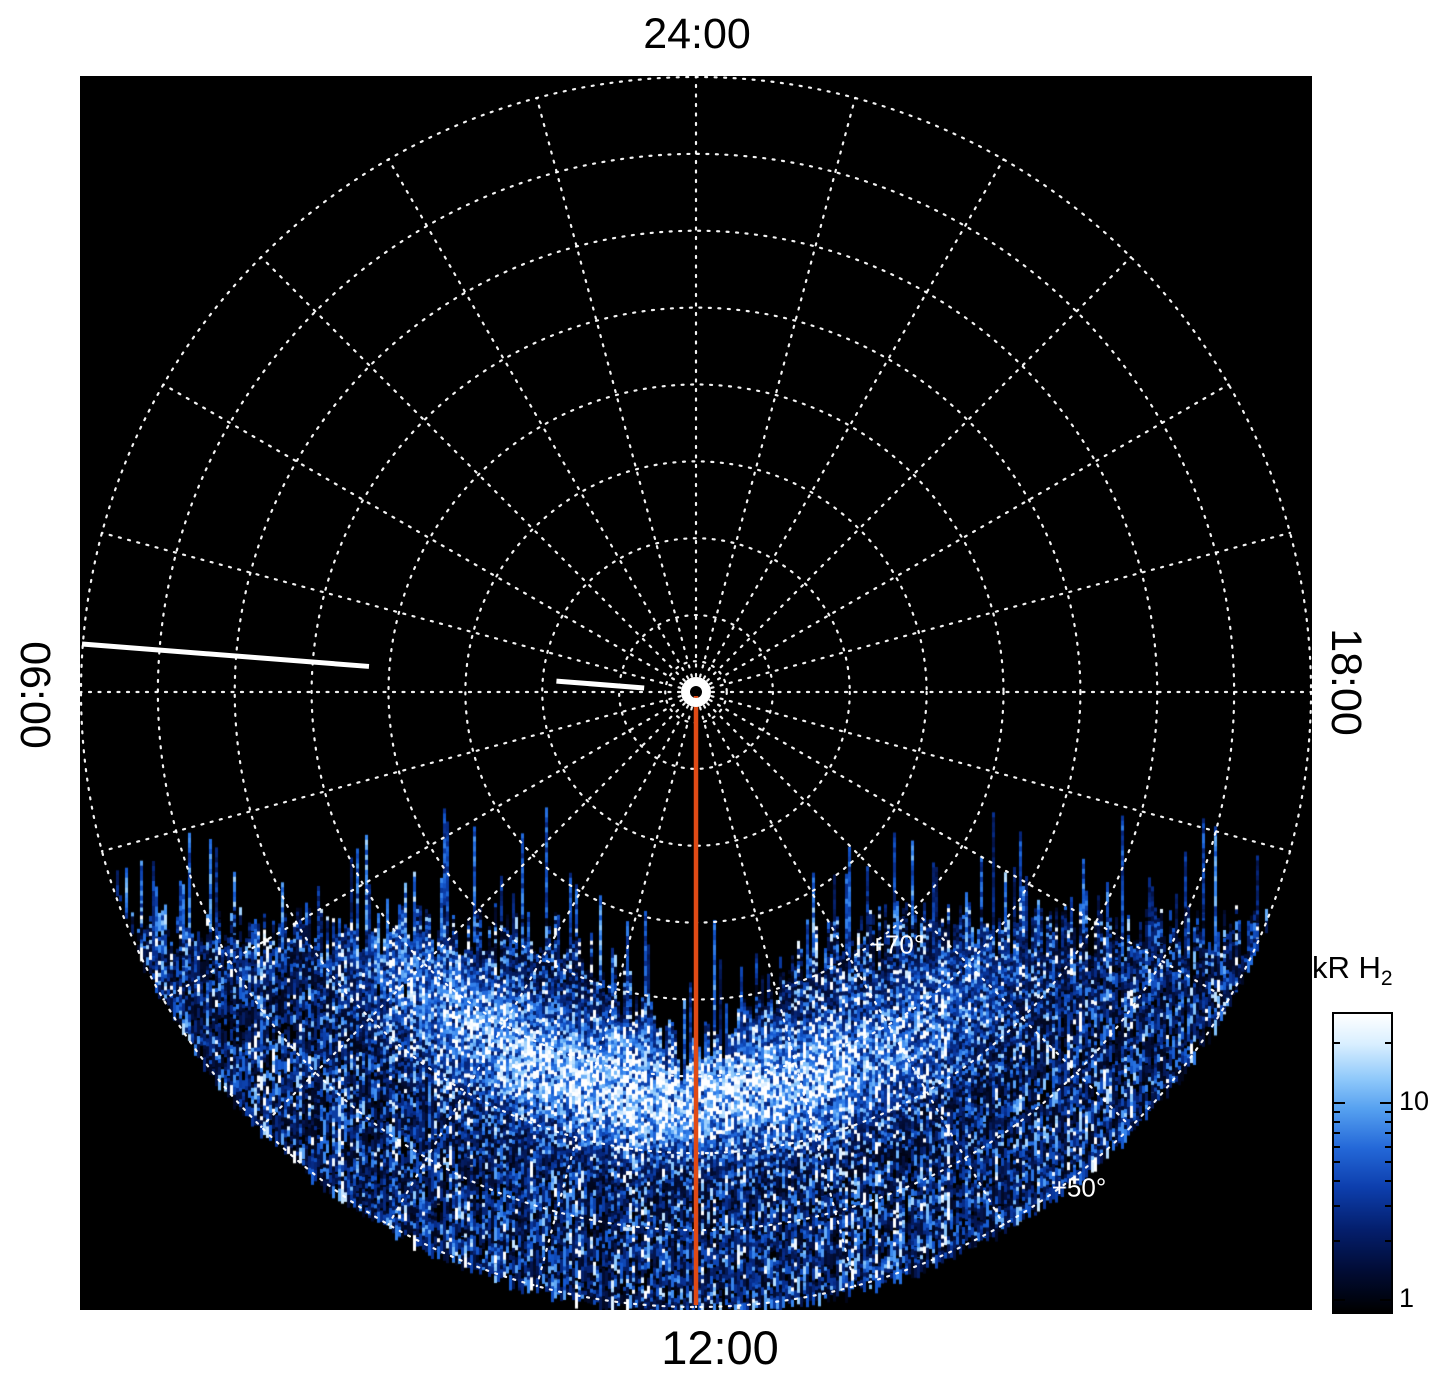 The height and width of the screenshot is (1384, 1447). Describe the element at coordinates (1414, 1100) in the screenshot. I see `colorbar-tick-label-10: 10` at that location.